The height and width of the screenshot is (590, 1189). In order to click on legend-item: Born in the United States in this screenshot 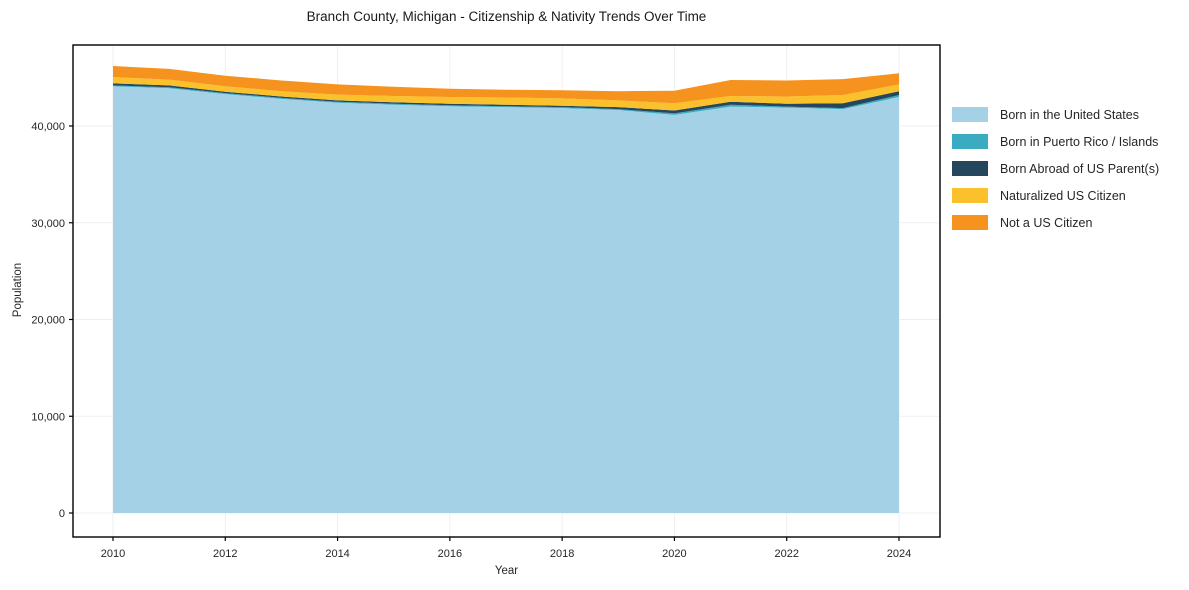, I will do `click(1055, 114)`.